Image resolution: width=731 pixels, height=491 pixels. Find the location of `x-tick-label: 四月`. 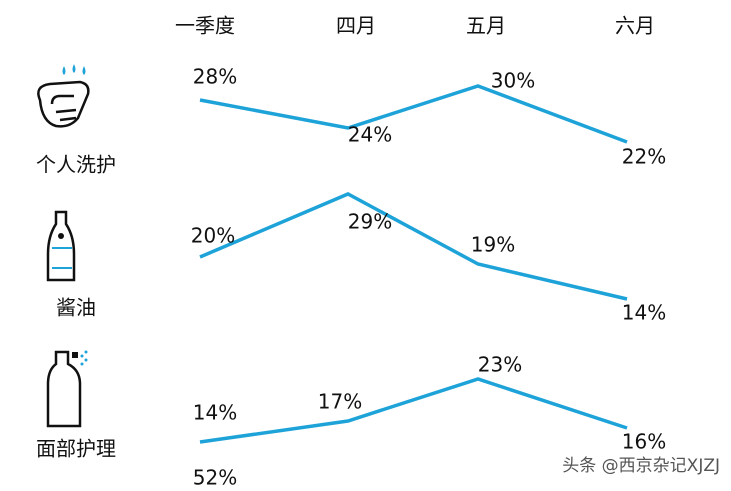

x-tick-label: 四月 is located at coordinates (356, 26).